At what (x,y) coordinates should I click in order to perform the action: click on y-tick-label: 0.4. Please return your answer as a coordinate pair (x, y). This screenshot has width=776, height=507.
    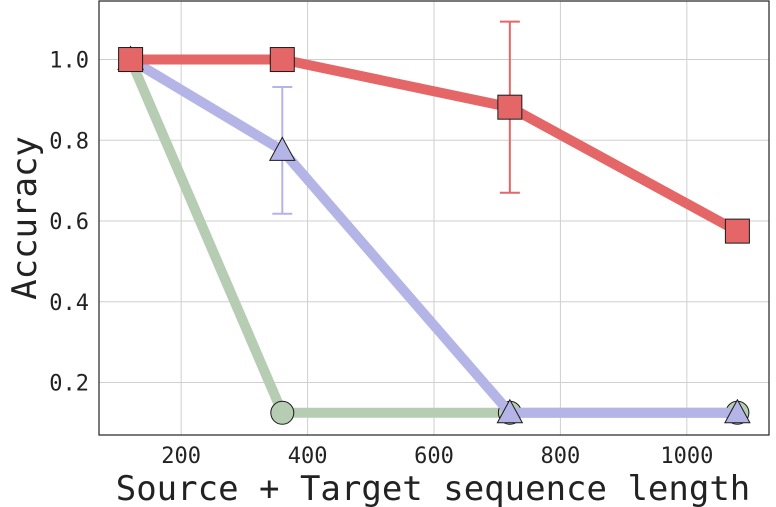
    Looking at the image, I should click on (69, 303).